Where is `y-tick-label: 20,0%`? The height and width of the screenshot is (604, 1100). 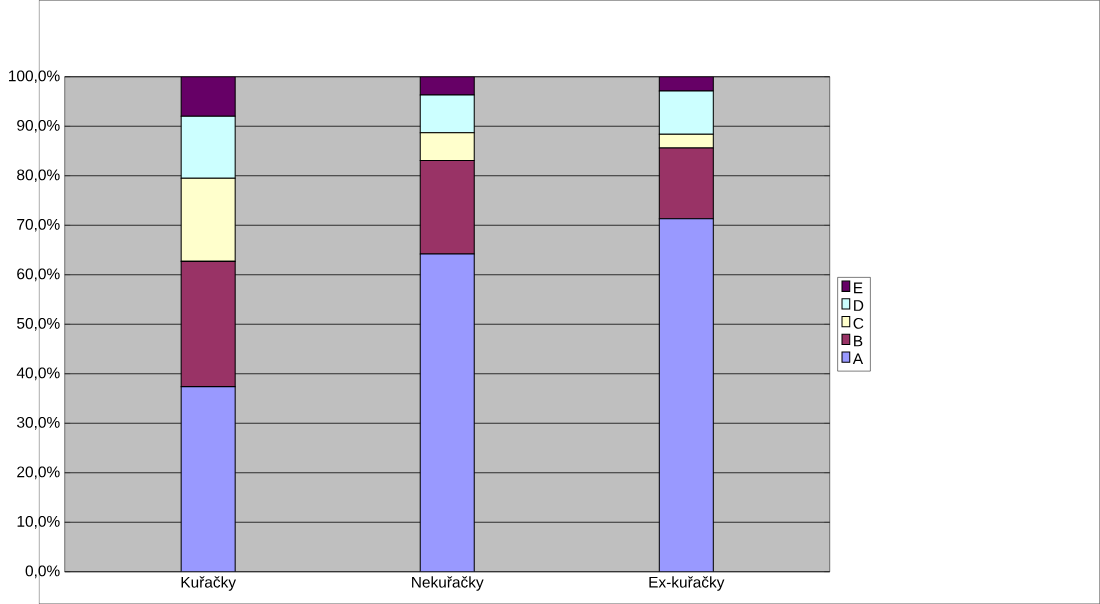 y-tick-label: 20,0% is located at coordinates (38, 473).